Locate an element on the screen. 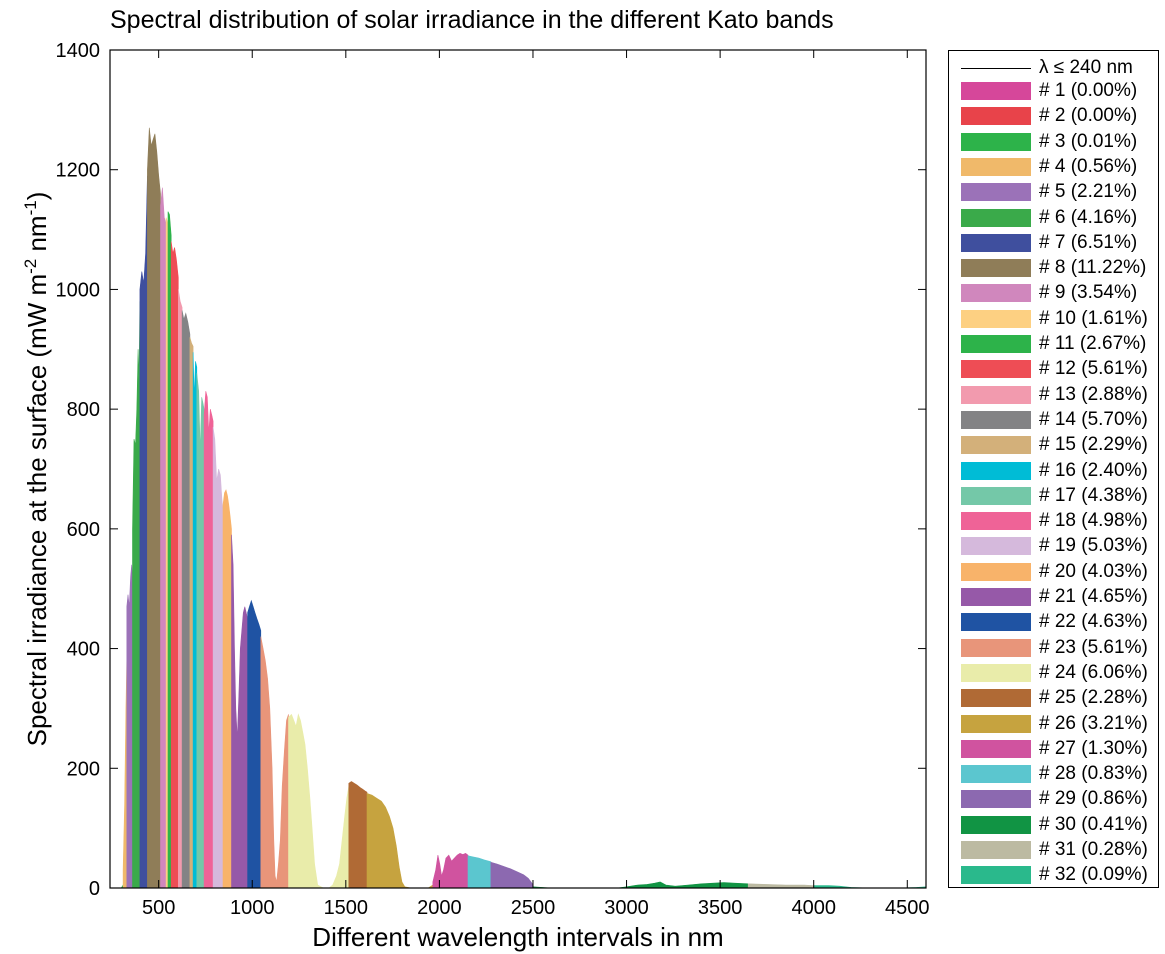 The image size is (1165, 954). x-tick-label: 3000 is located at coordinates (626, 908).